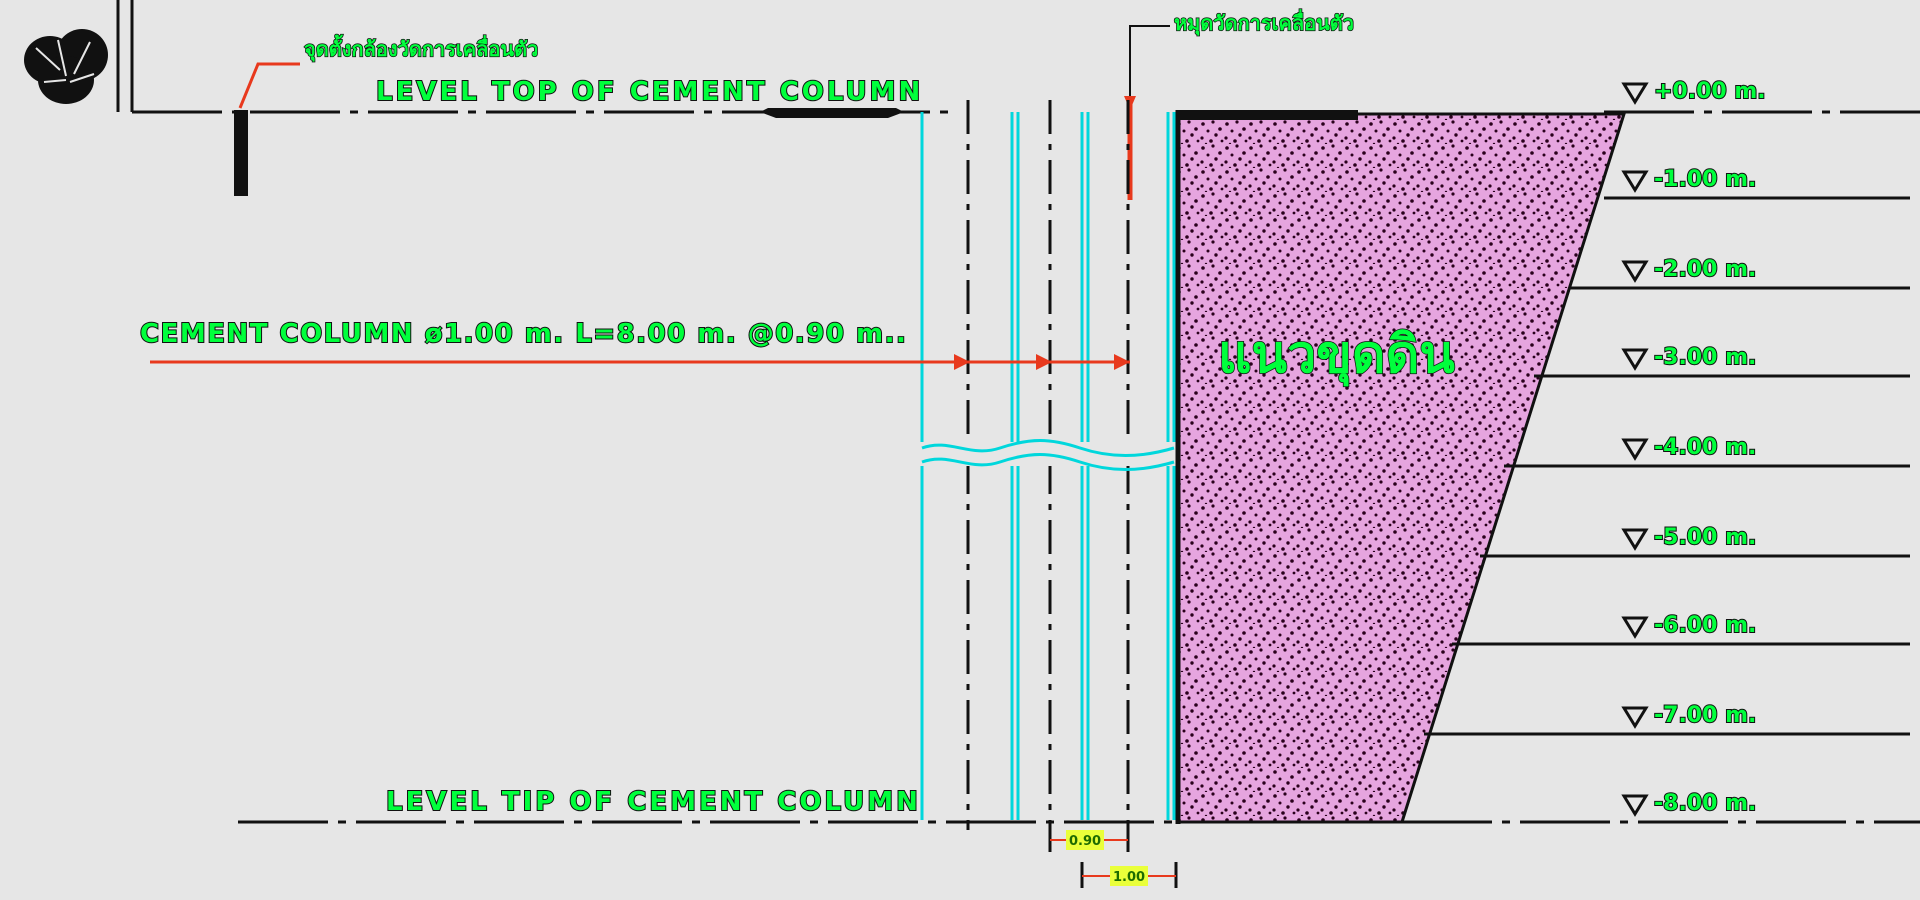 The height and width of the screenshot is (900, 1920). I want to click on dimension-diameter: 1.00, so click(1129, 875).